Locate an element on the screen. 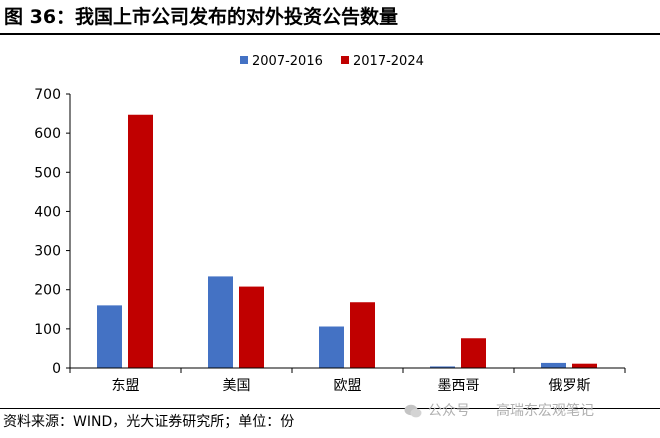 Image resolution: width=660 pixels, height=438 pixels. x-tick-label: 东盟 is located at coordinates (126, 386).